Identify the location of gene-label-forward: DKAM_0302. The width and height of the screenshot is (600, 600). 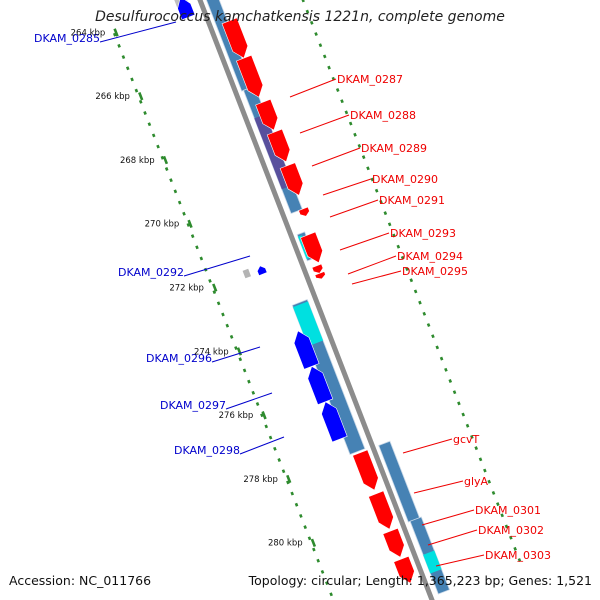
(511, 530).